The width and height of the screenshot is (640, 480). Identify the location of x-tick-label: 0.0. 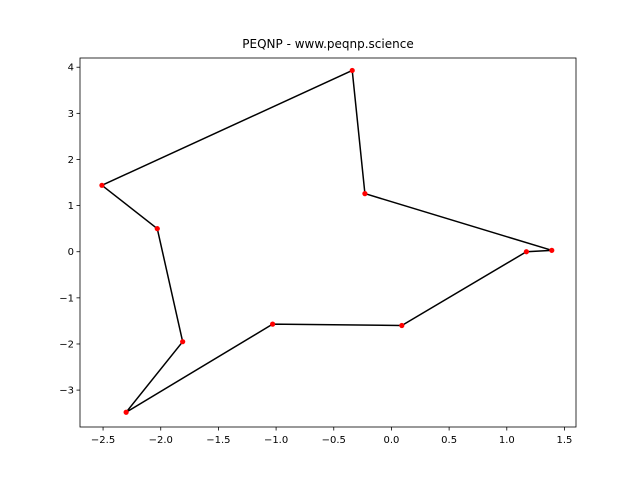
(391, 440).